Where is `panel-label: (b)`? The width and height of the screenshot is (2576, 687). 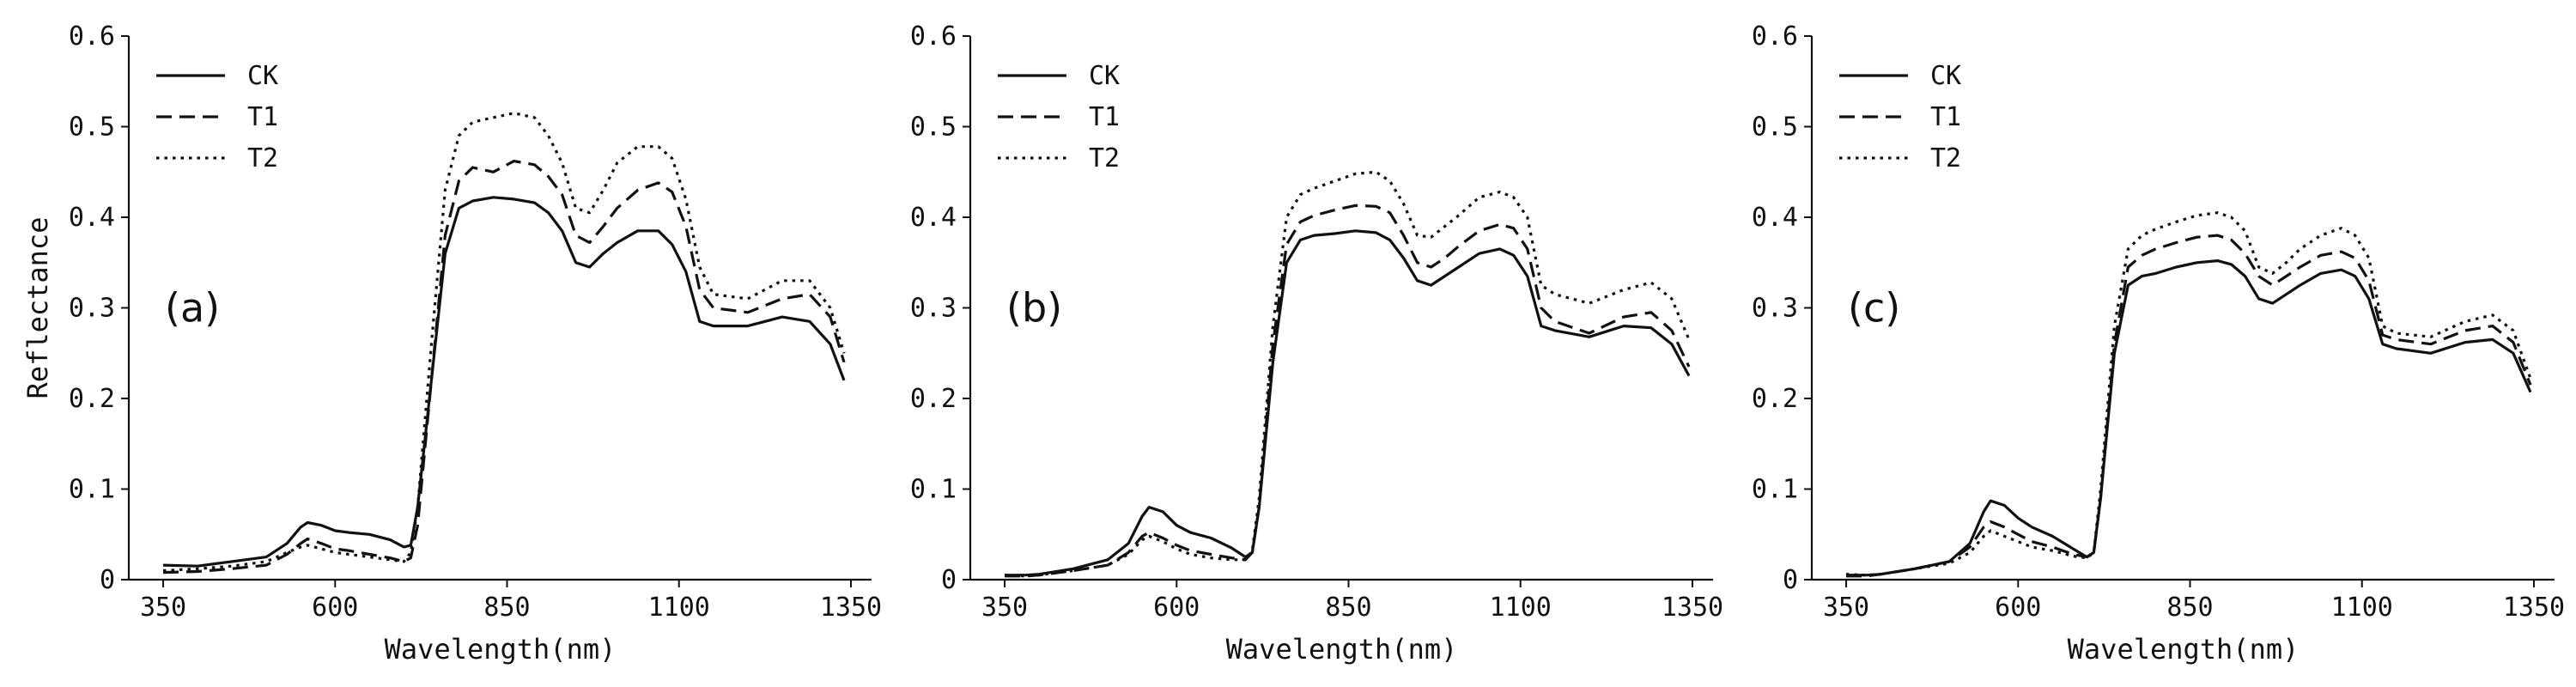 panel-label: (b) is located at coordinates (1034, 308).